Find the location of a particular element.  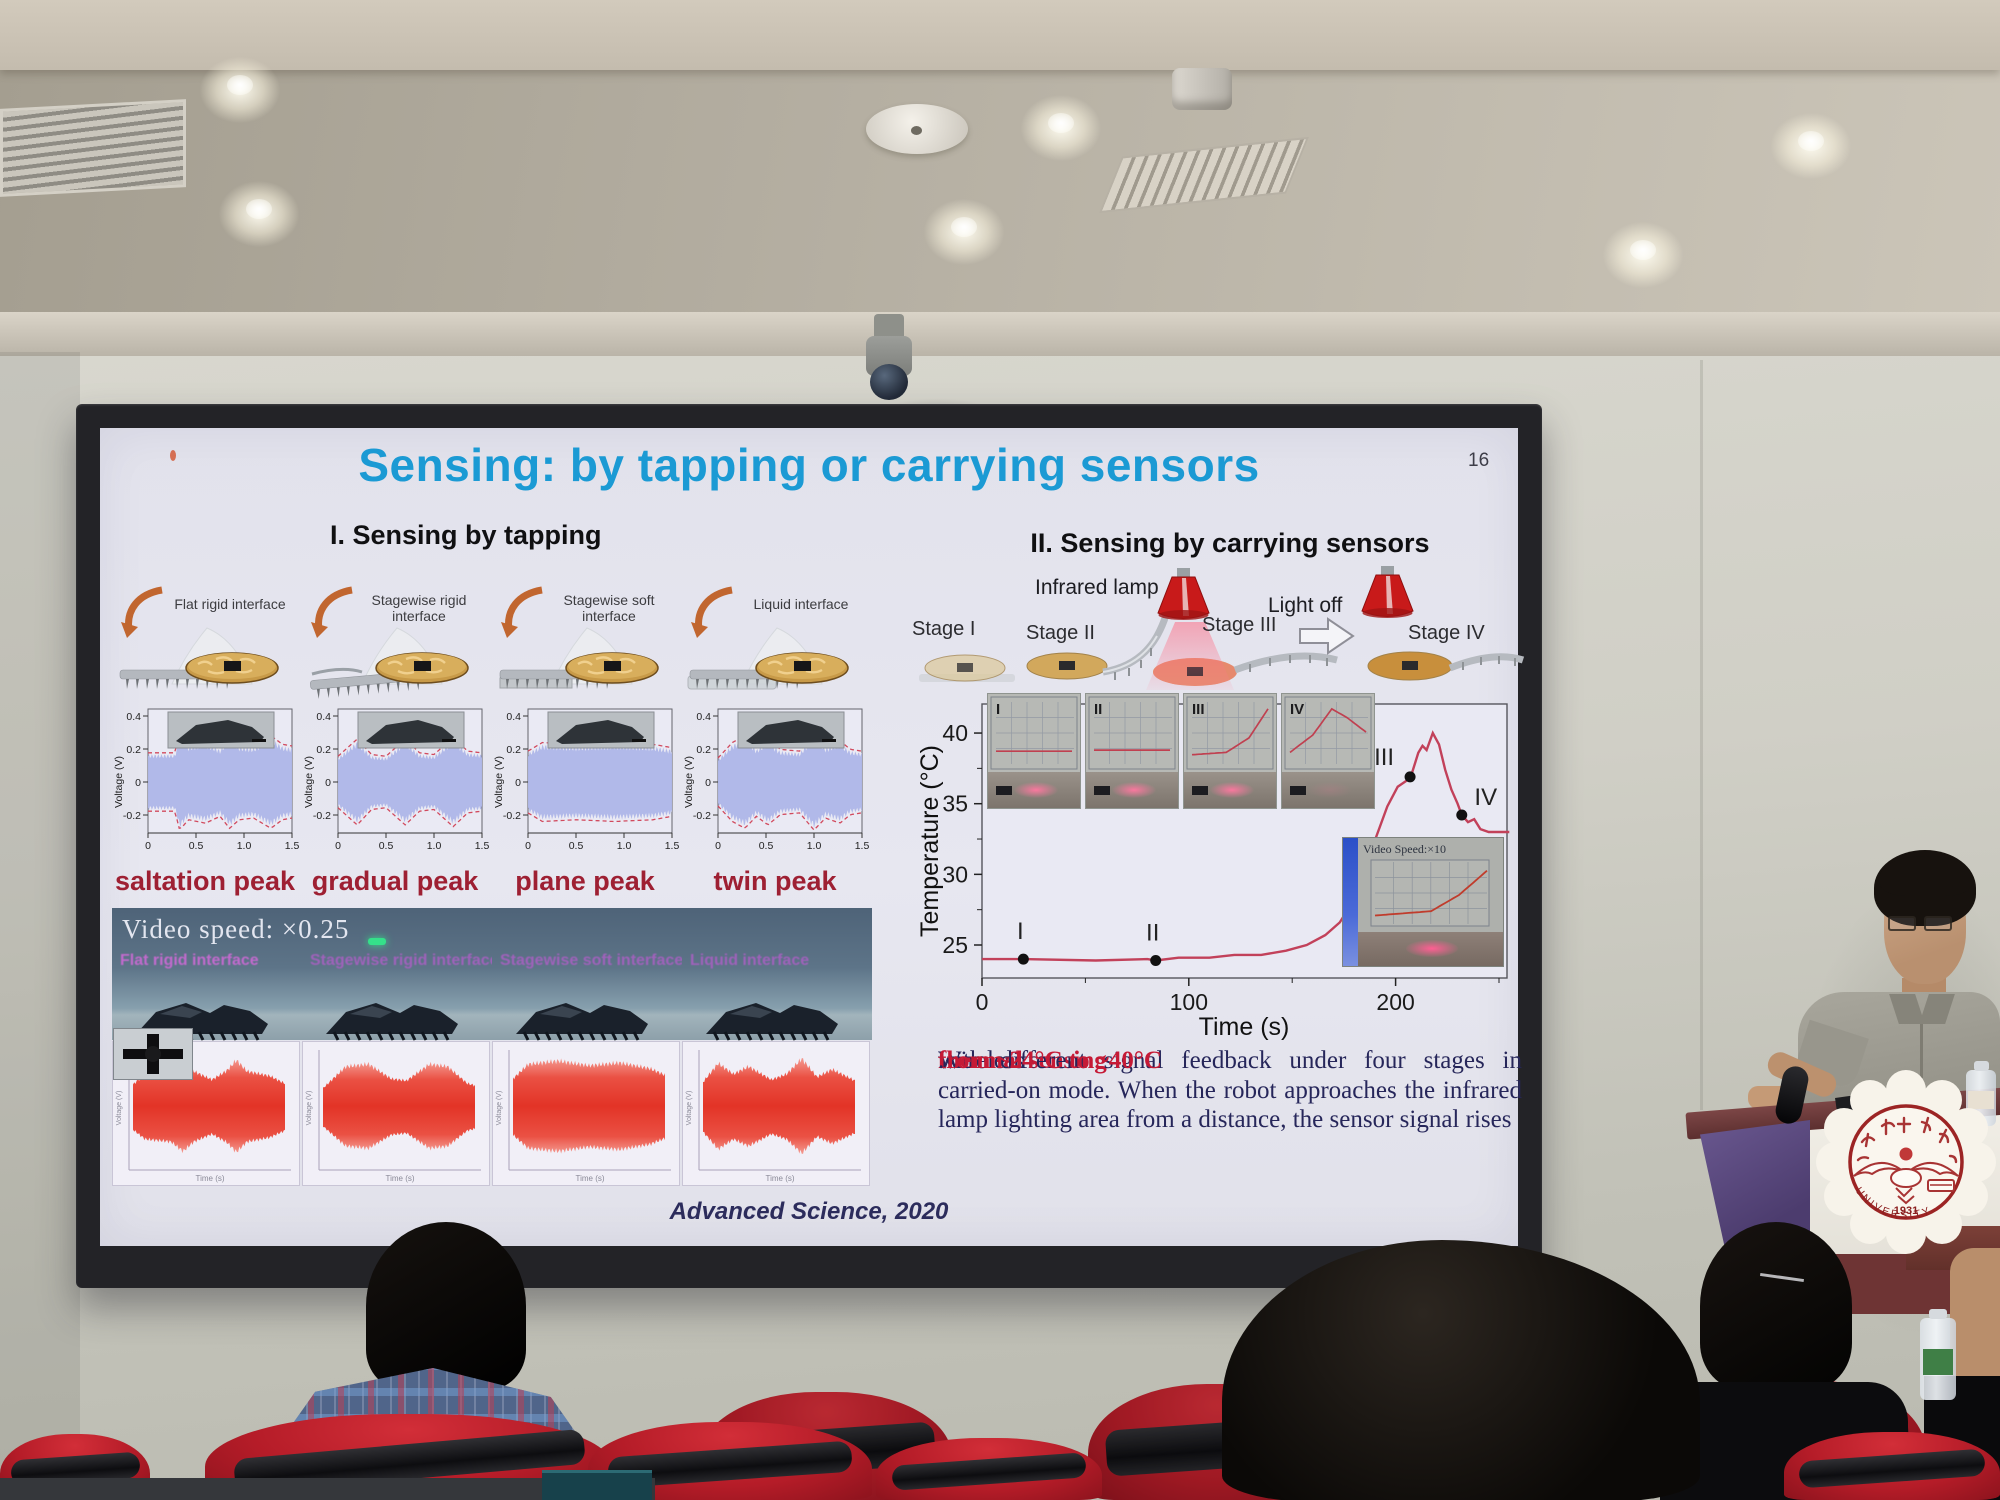

section1-header: I. Sensing by tapping is located at coordinates (466, 535).